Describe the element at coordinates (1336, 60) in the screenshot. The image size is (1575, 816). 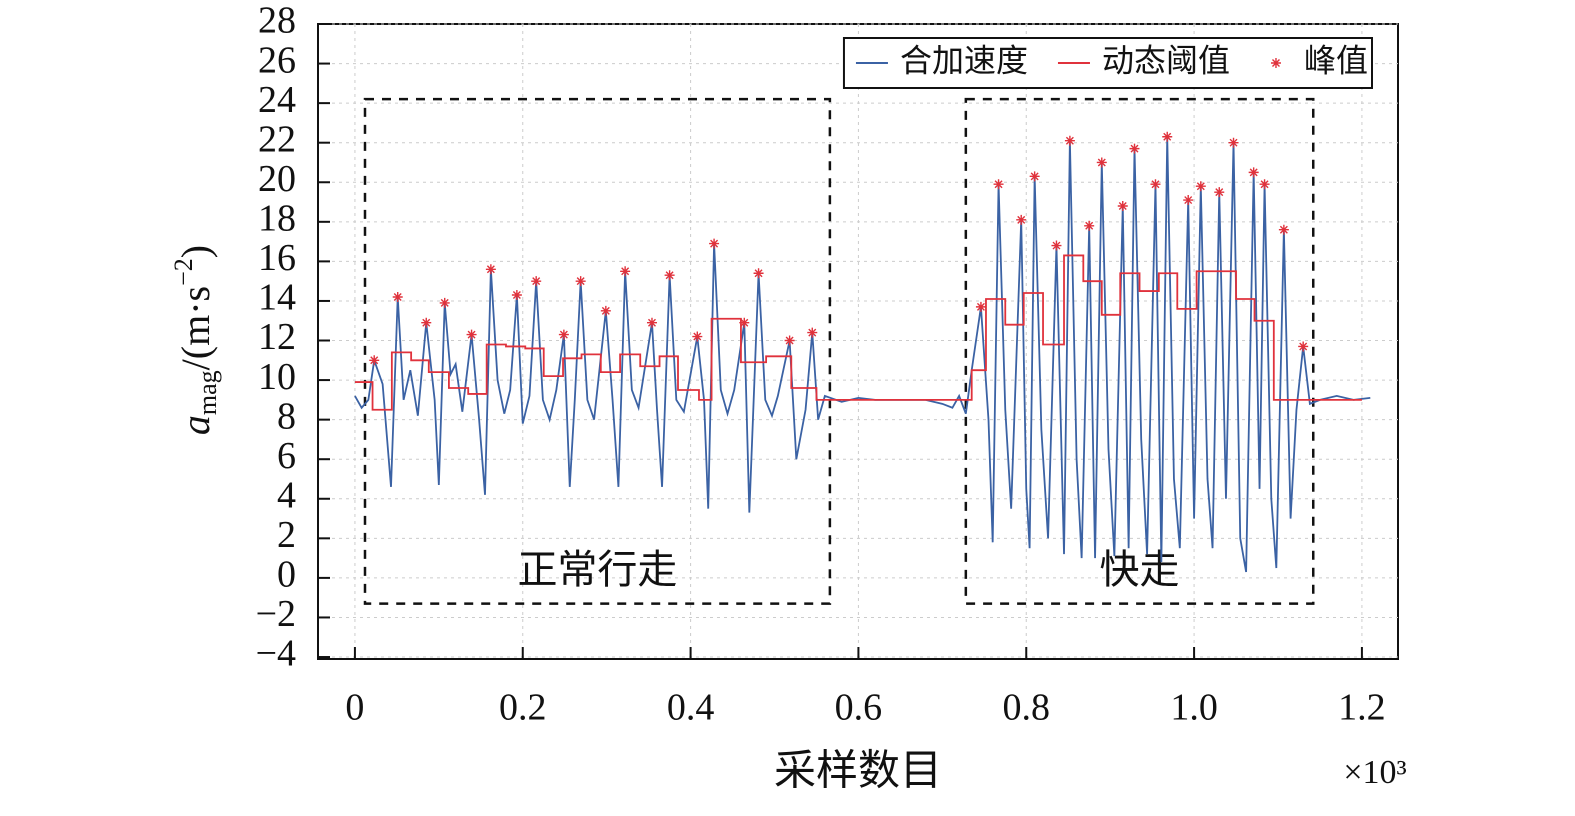
I see `legend-label: 峰值` at that location.